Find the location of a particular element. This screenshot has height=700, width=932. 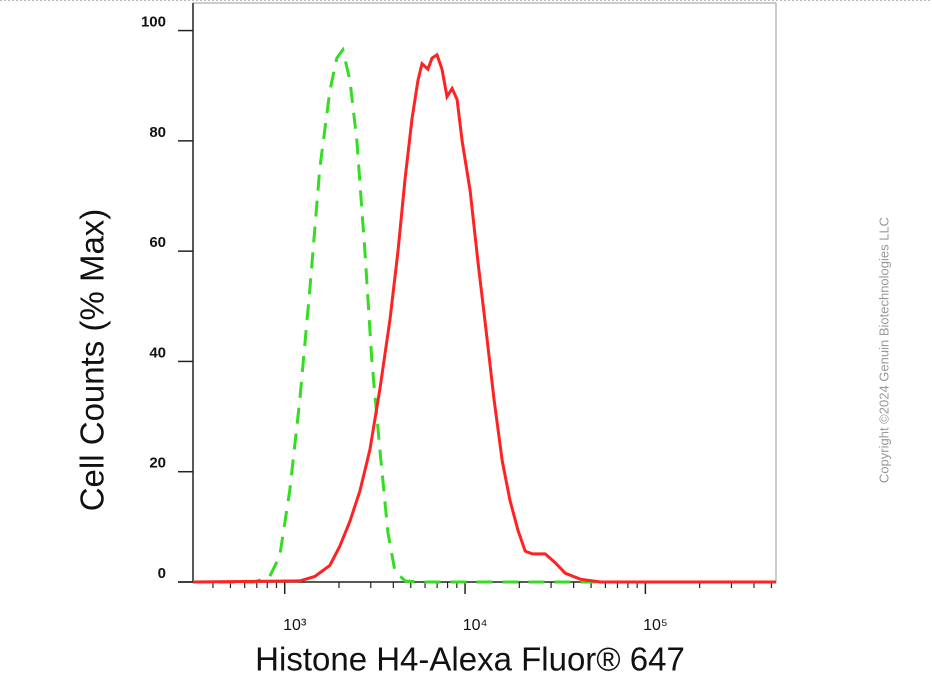

x-tick-label: 10⁵ is located at coordinates (655, 625).